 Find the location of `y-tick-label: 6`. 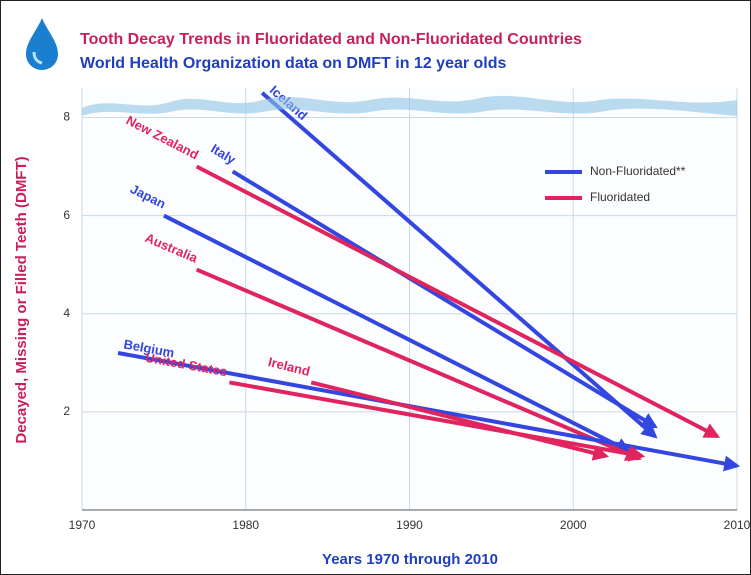

y-tick-label: 6 is located at coordinates (66, 215).